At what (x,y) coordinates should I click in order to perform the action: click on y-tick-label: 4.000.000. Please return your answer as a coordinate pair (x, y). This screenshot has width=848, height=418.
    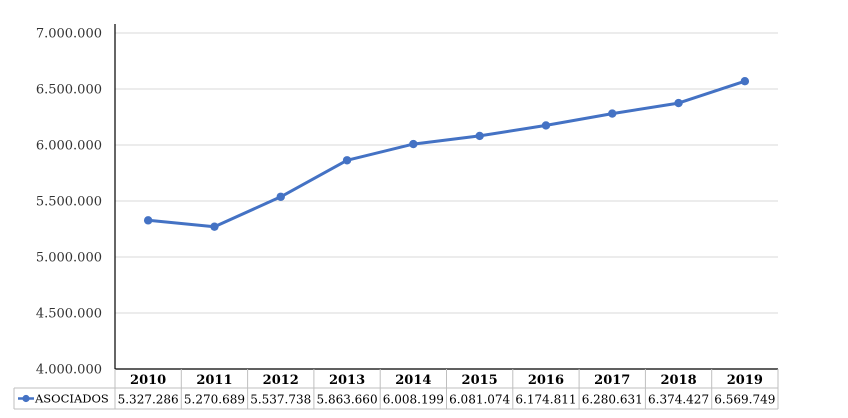
    Looking at the image, I should click on (69, 370).